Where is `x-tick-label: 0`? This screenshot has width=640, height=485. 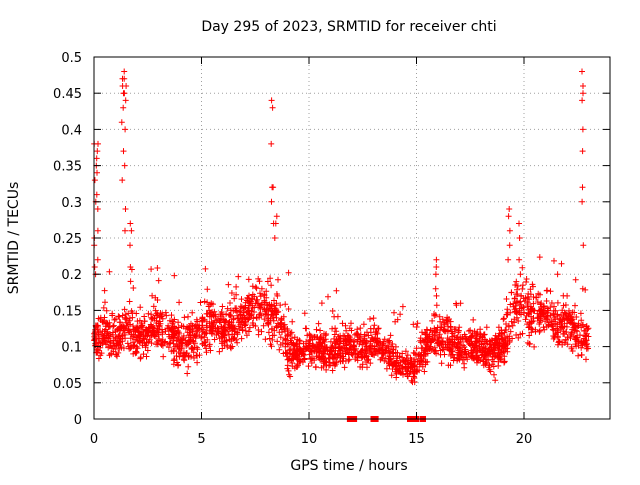
x-tick-label: 0 is located at coordinates (94, 439).